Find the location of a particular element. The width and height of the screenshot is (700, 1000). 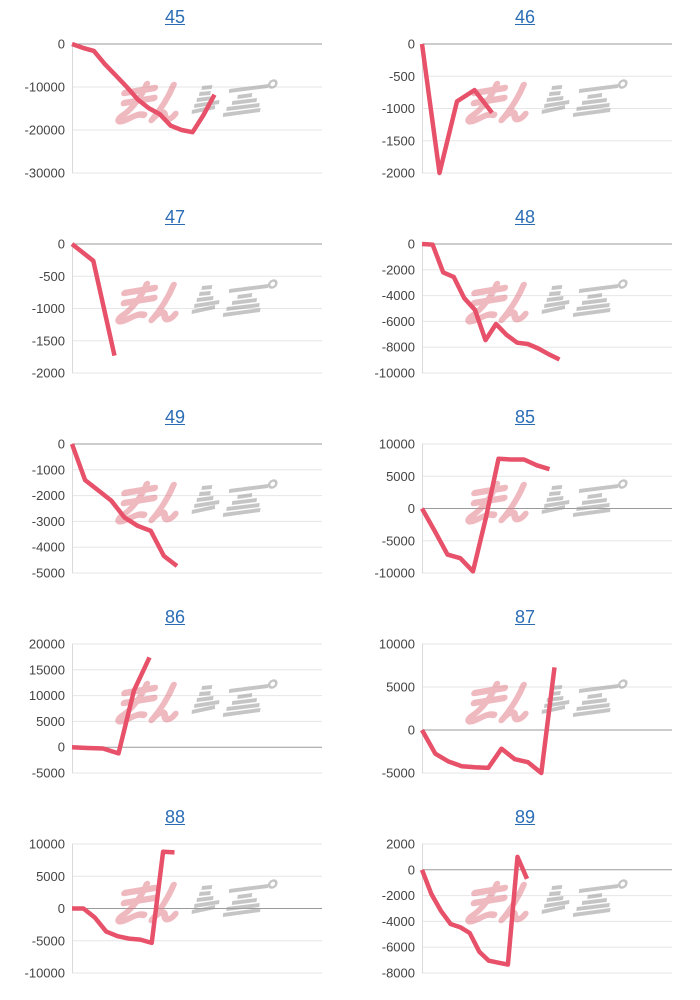

chart-canvas: 10000 5000 0 -5000 is located at coordinates (525, 709).